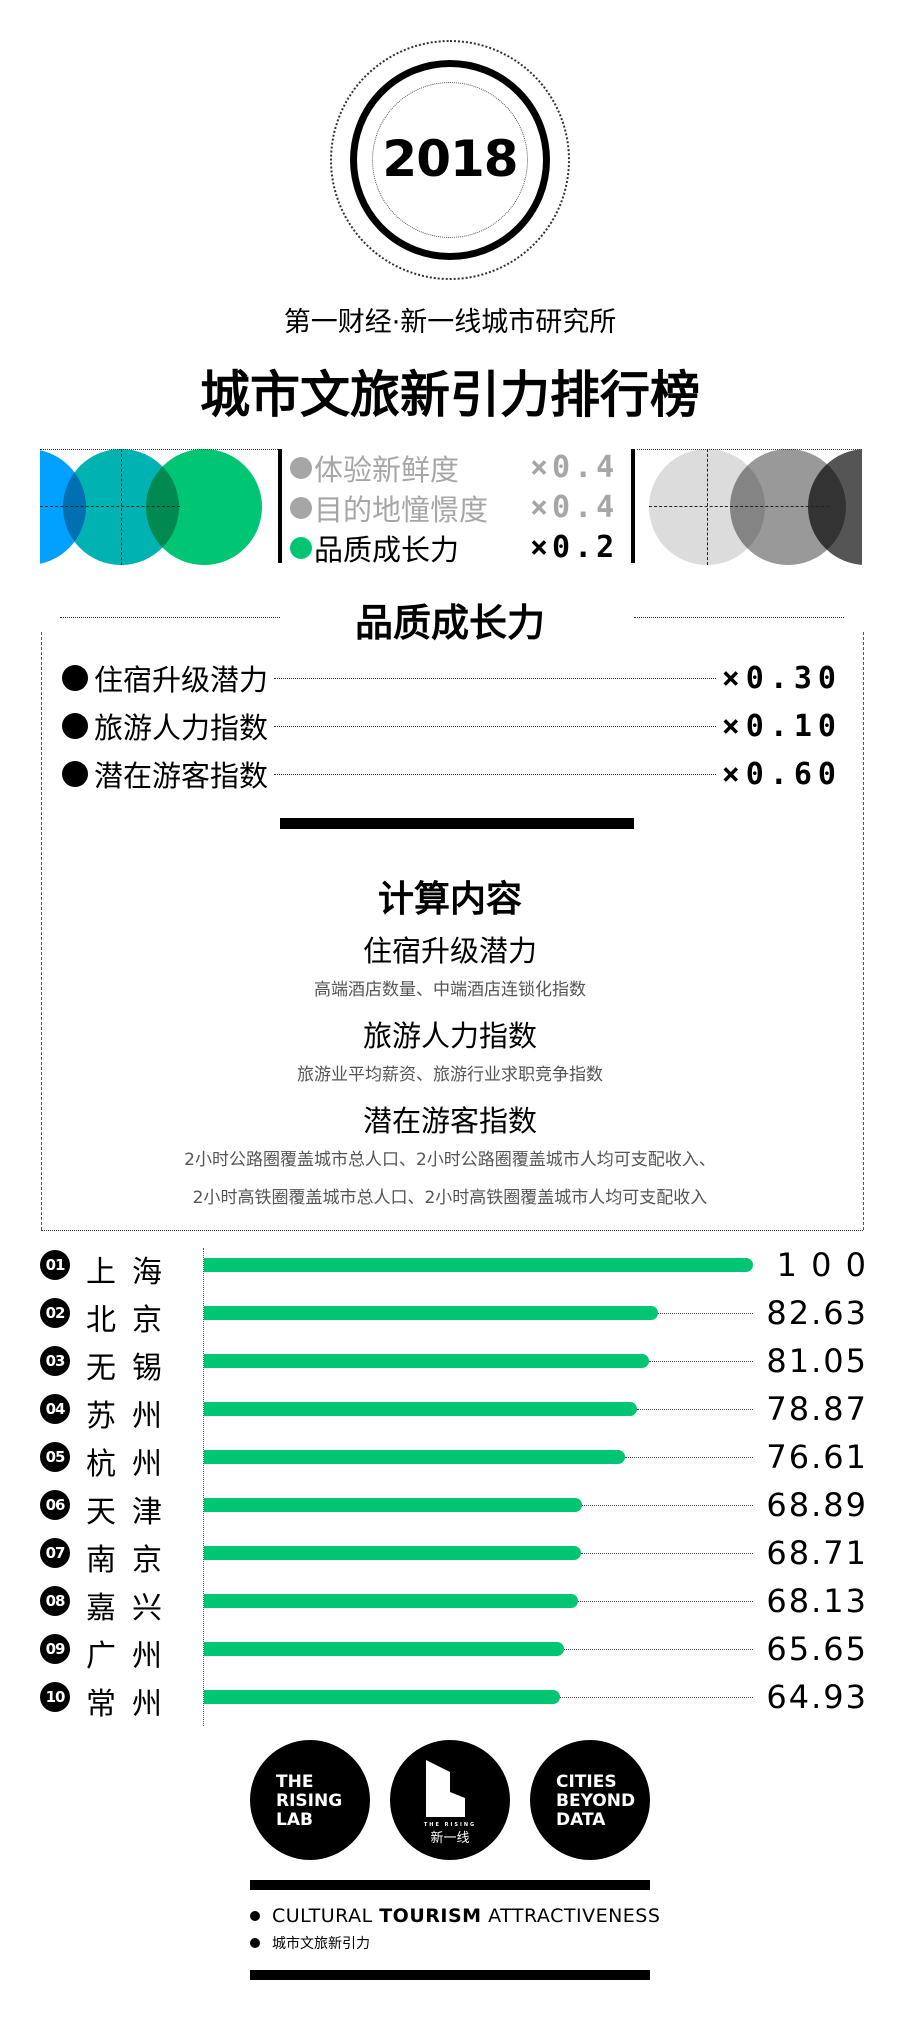 The image size is (900, 2020). What do you see at coordinates (817, 1505) in the screenshot?
I see `value-label: 68.89` at bounding box center [817, 1505].